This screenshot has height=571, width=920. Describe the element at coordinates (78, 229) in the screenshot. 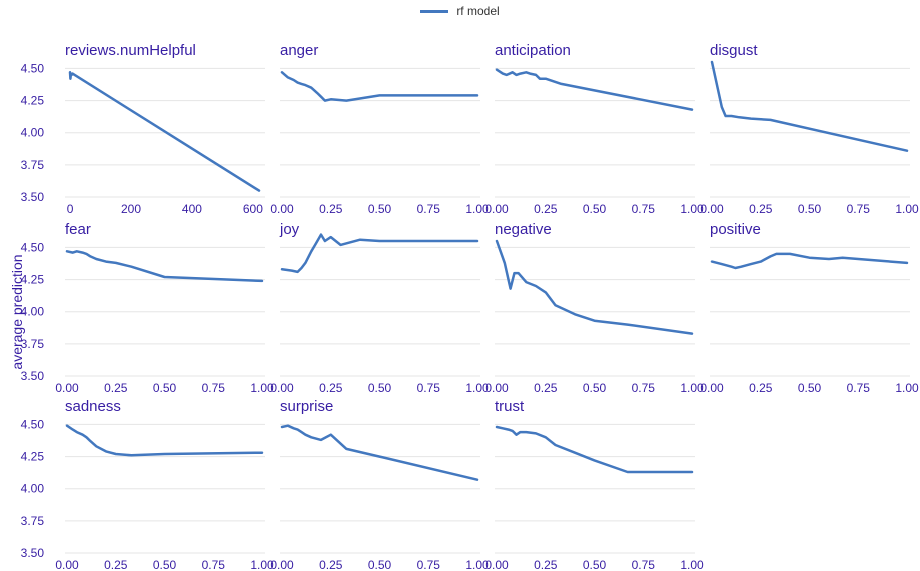

I see `panel-title: fear` at that location.